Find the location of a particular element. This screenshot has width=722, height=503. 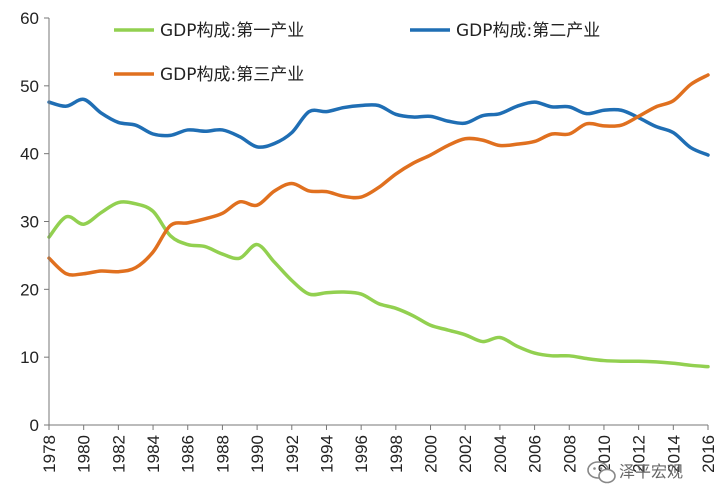

watermark: 泽平宏观 is located at coordinates (635, 472).